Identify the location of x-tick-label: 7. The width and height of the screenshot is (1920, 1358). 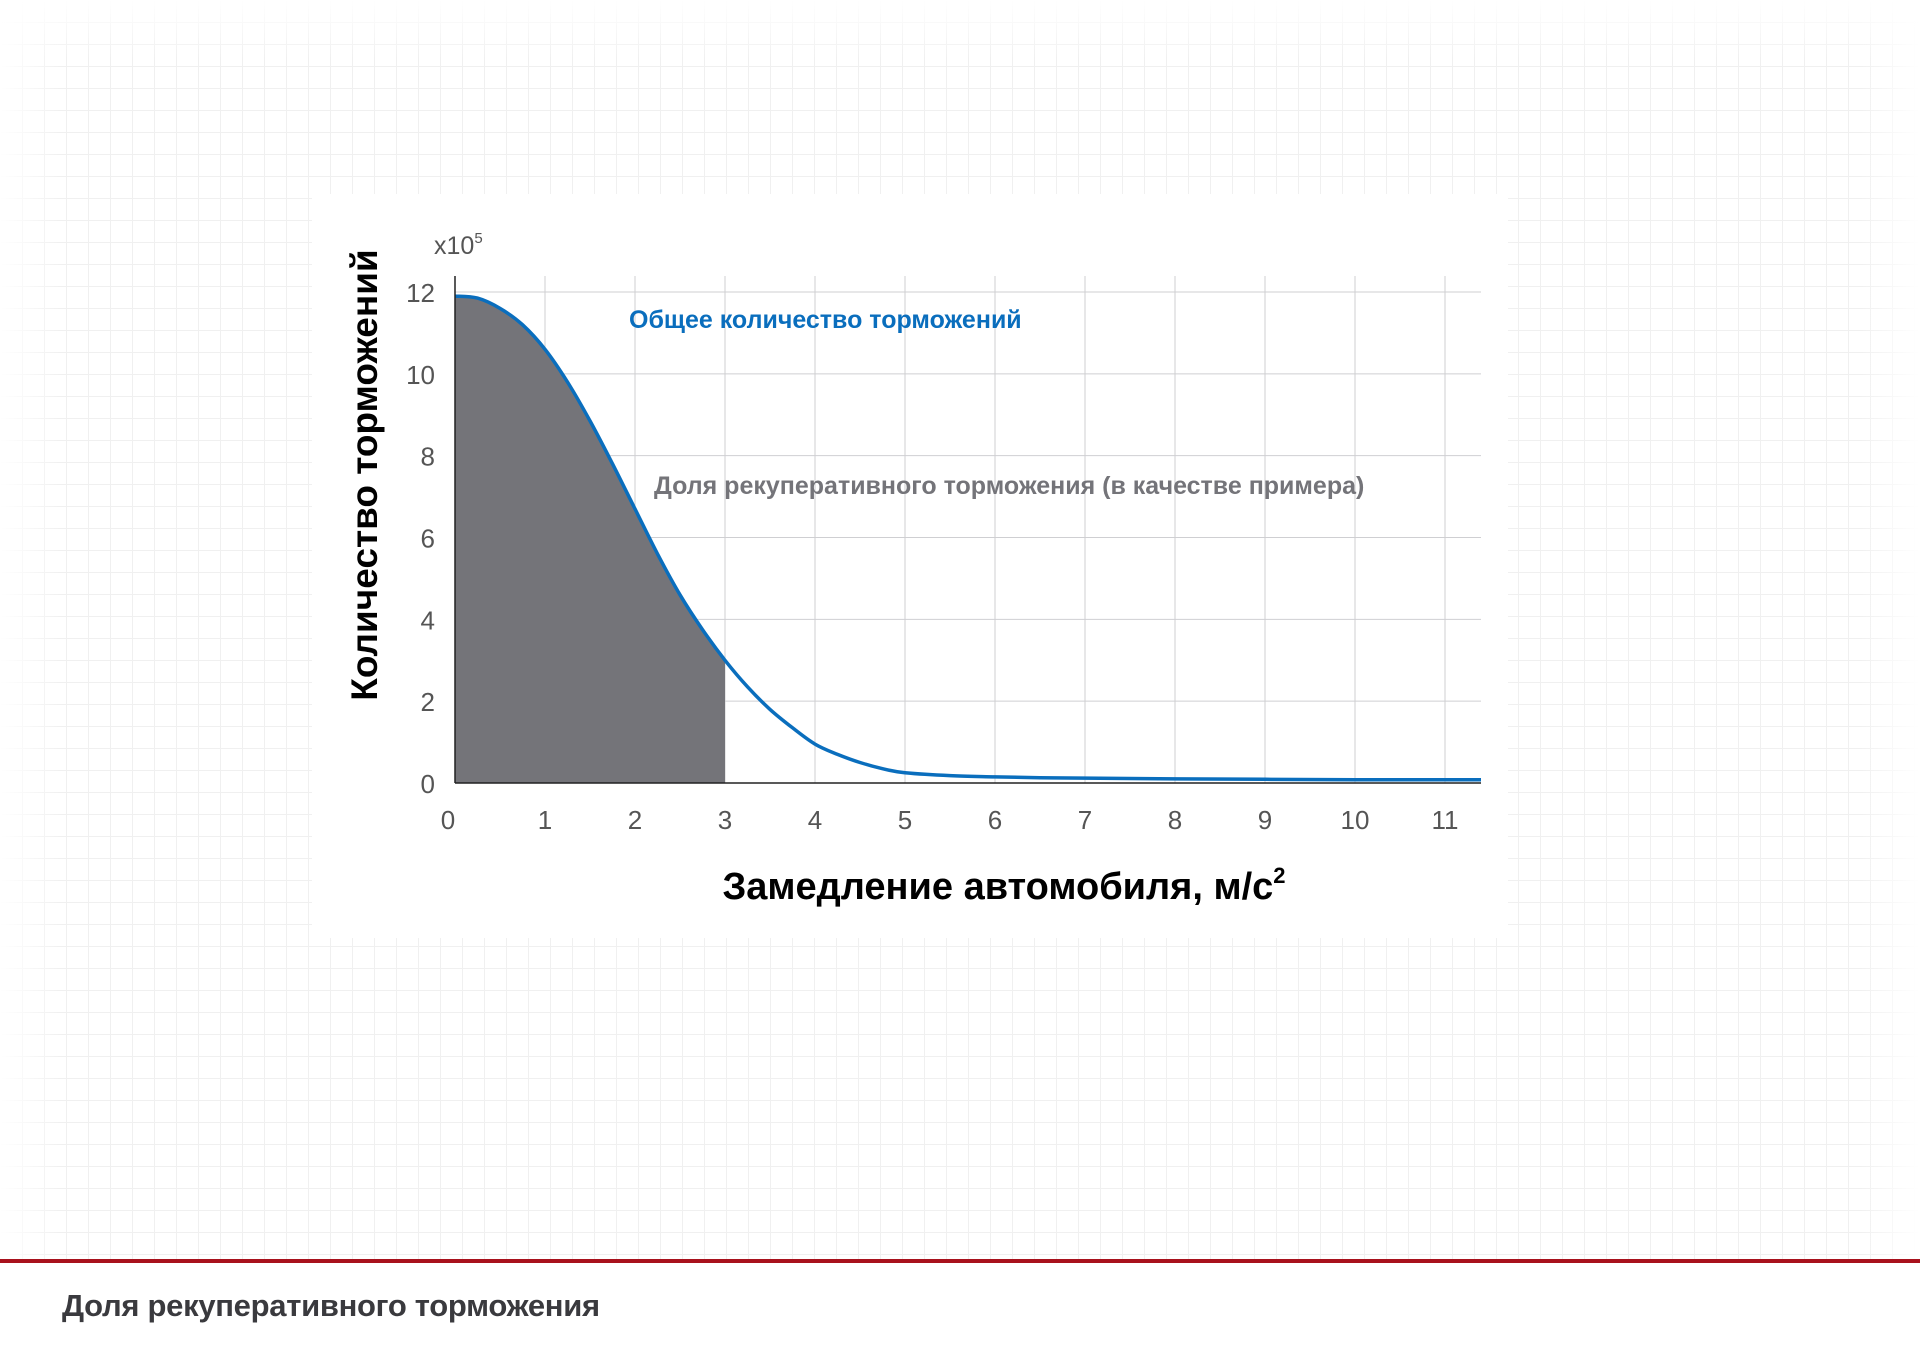
(1085, 820).